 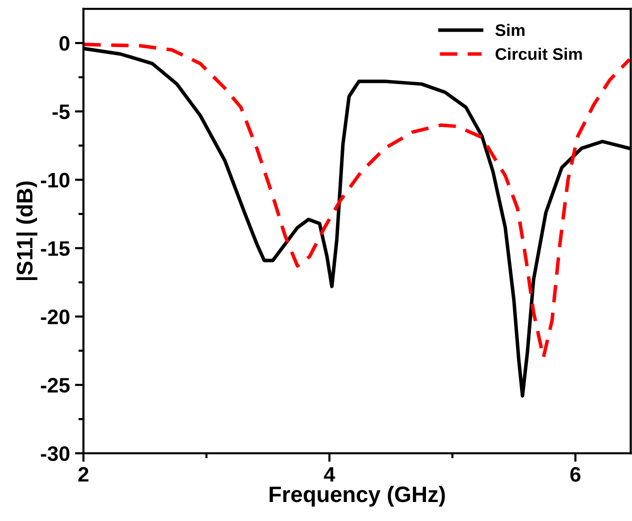 What do you see at coordinates (509, 30) in the screenshot?
I see `legend-label: Sim` at bounding box center [509, 30].